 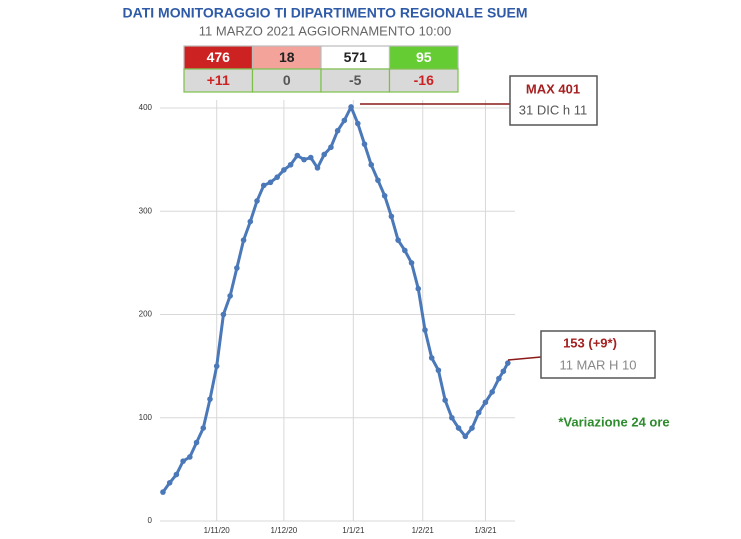 I want to click on last-date: 11 MAR H 10, so click(x=597, y=364).